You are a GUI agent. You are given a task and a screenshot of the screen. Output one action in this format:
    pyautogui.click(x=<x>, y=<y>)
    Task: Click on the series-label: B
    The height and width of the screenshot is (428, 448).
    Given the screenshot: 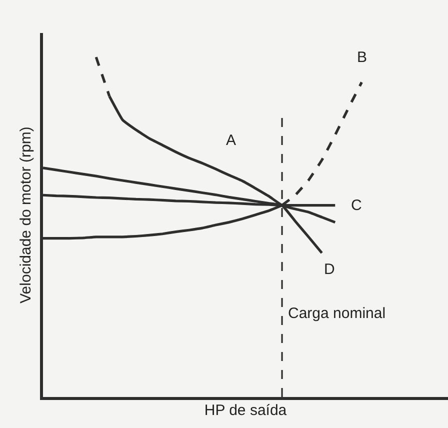 What is the action you would take?
    pyautogui.click(x=362, y=57)
    